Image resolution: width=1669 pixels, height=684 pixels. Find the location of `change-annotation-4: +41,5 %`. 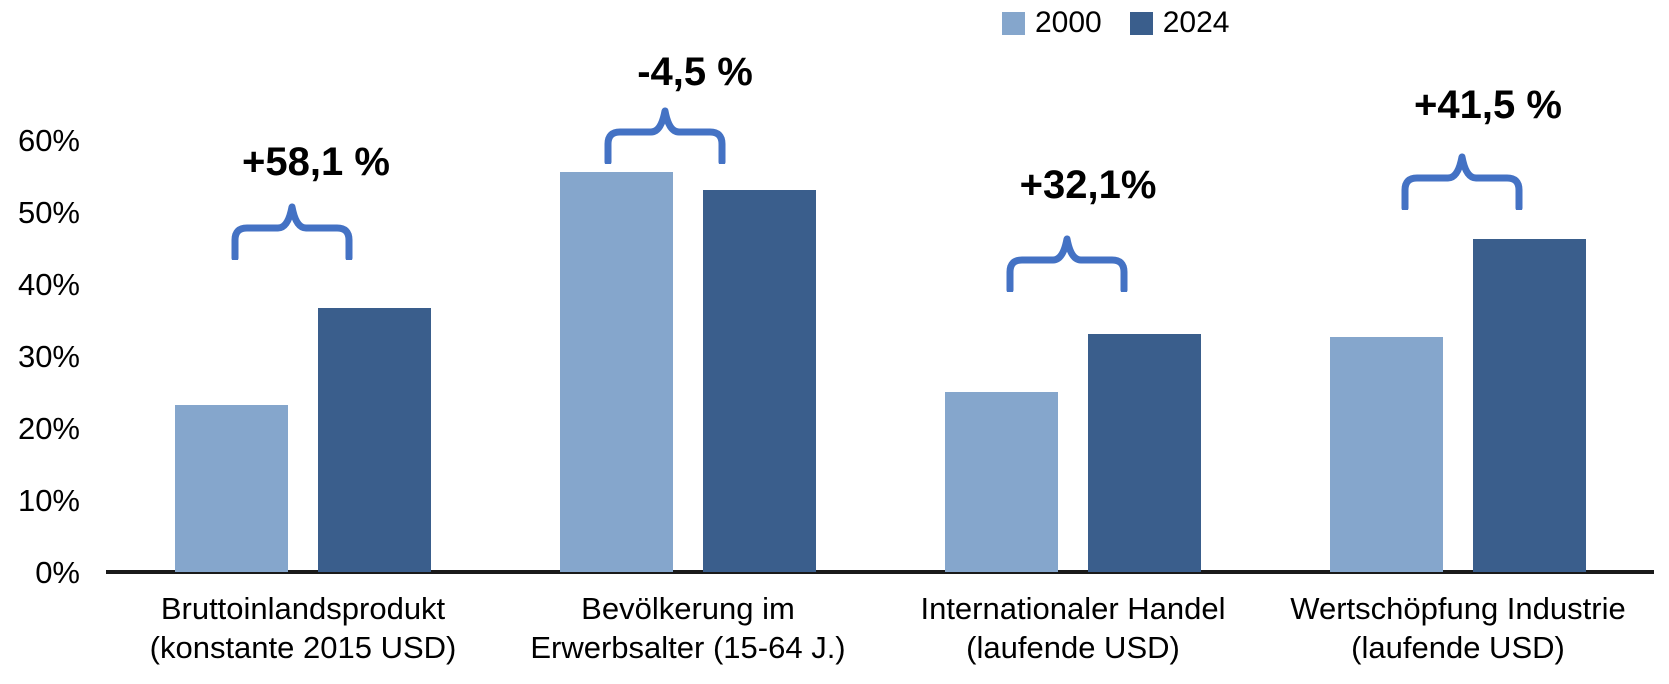

change-annotation-4: +41,5 % is located at coordinates (1488, 105).